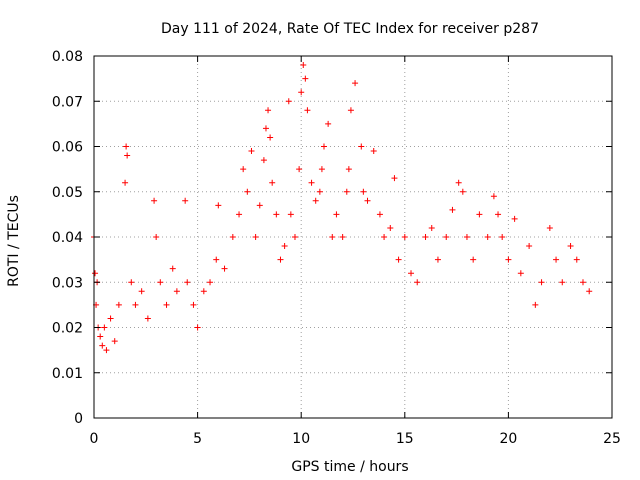  What do you see at coordinates (67, 283) in the screenshot?
I see `y-tick-label: 0.03` at bounding box center [67, 283].